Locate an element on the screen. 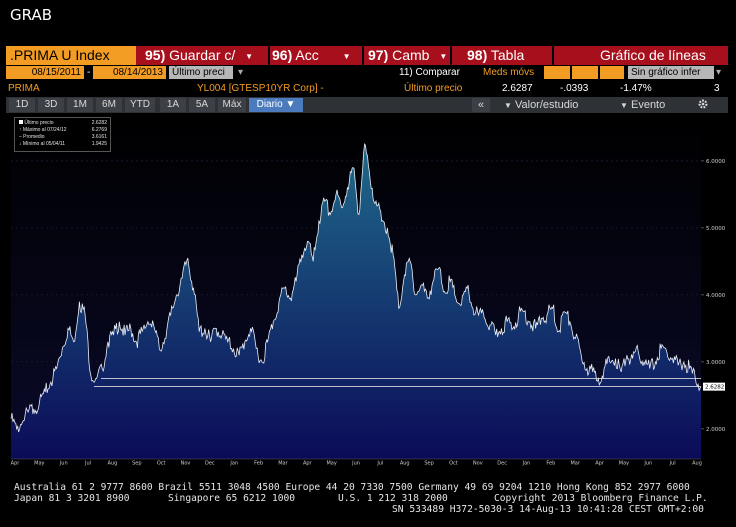  settings-icon is located at coordinates (703, 105).